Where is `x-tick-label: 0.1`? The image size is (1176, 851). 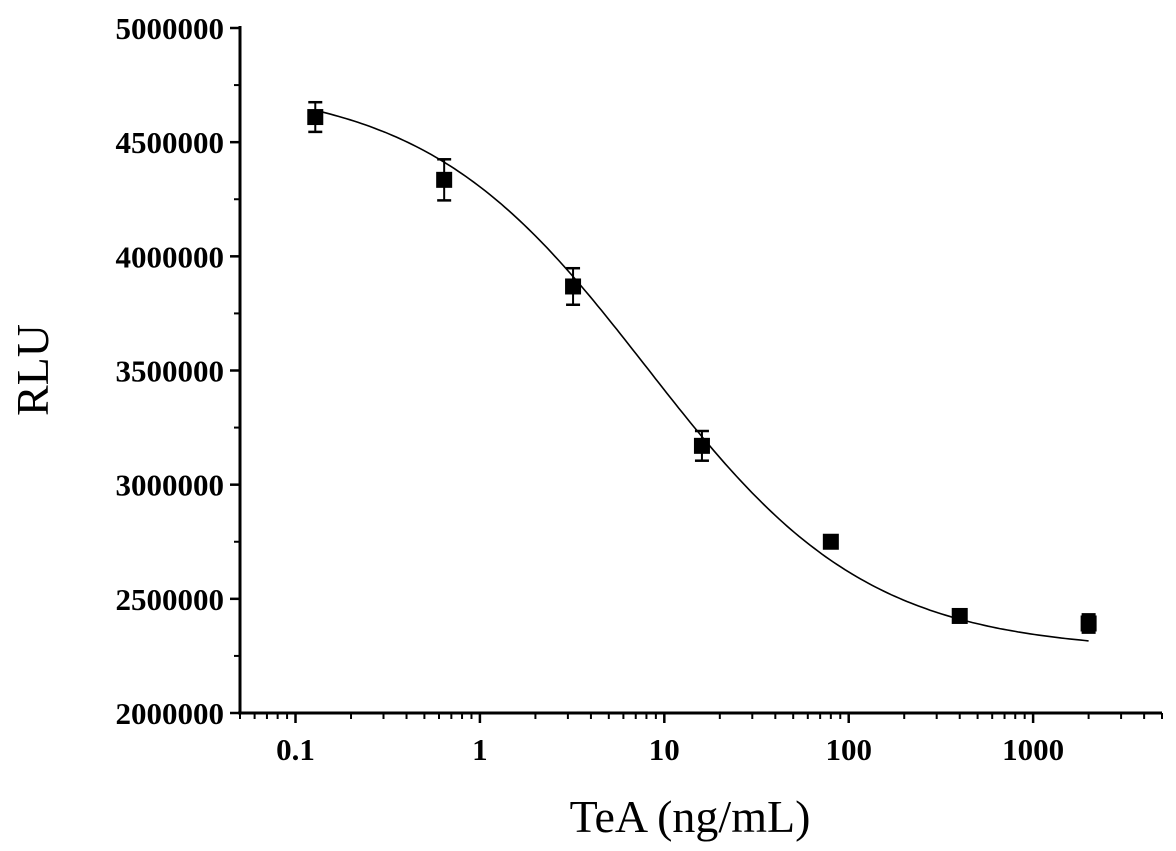 x-tick-label: 0.1 is located at coordinates (295, 749).